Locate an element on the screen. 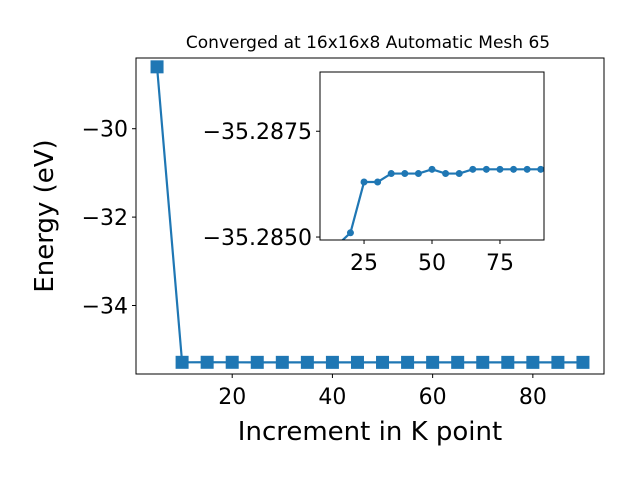 The width and height of the screenshot is (640, 480). inset-x-tick-label: 50 is located at coordinates (432, 263).